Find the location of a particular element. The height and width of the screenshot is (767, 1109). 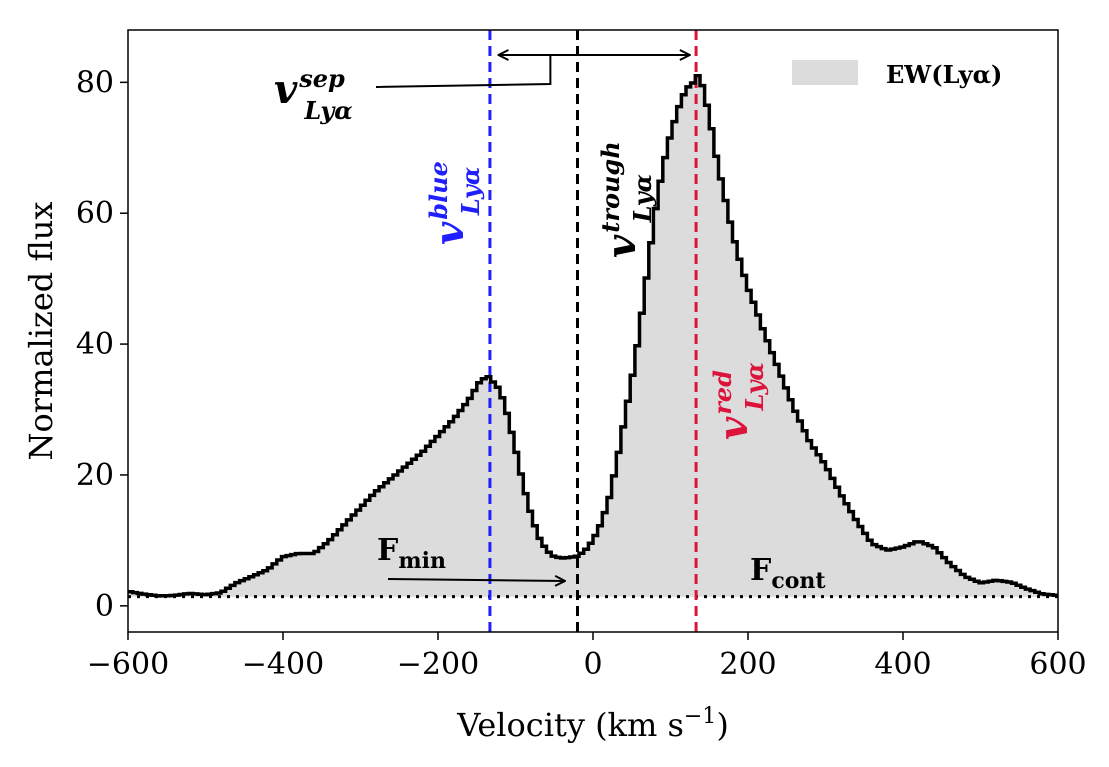

f-cont-main: F is located at coordinates (760, 570).